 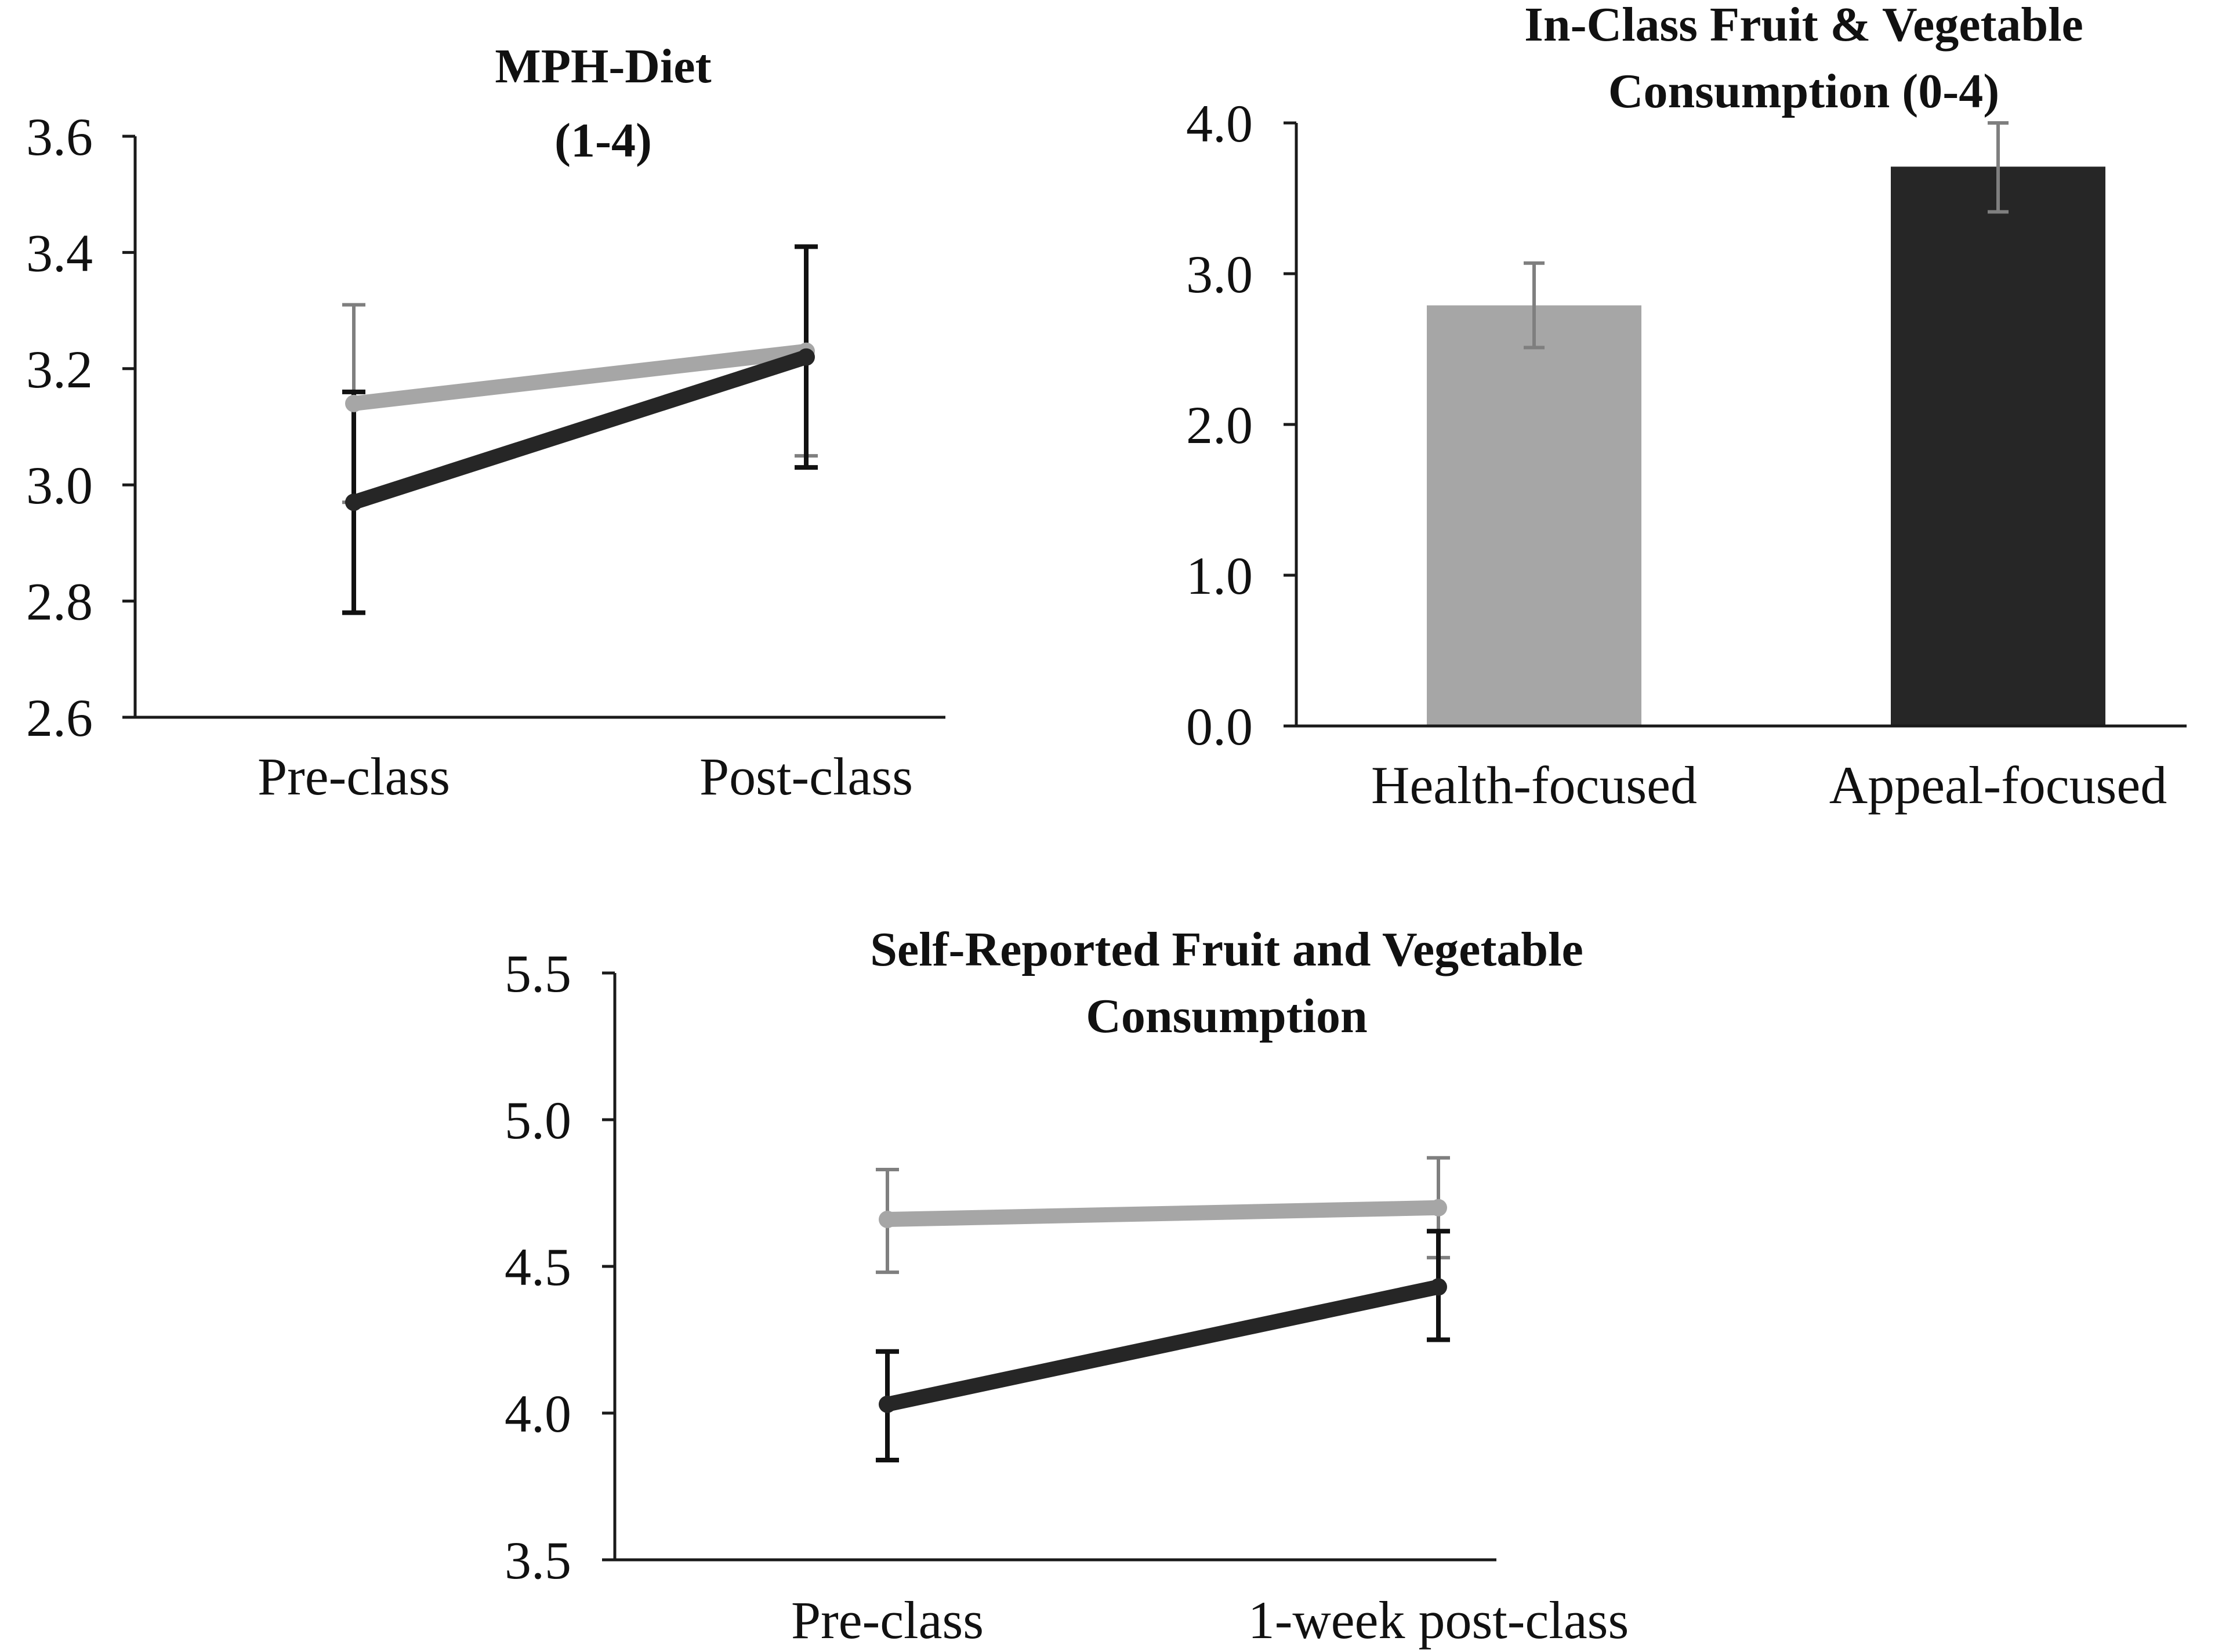 I want to click on in-class-consumption-error-bar-health, so click(x=1534, y=306).